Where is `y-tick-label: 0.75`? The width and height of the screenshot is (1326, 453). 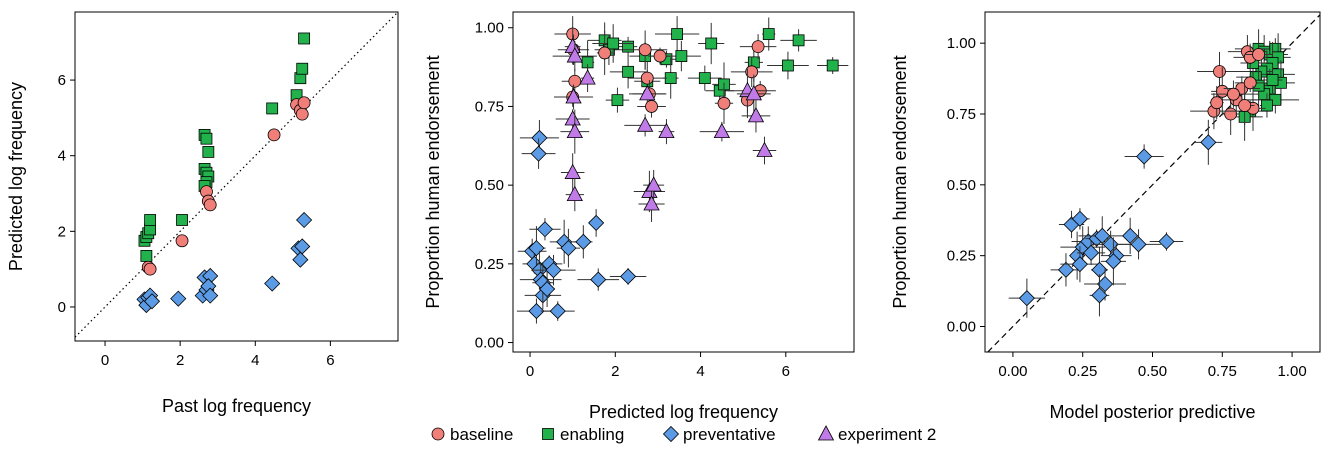 y-tick-label: 0.75 is located at coordinates (961, 114).